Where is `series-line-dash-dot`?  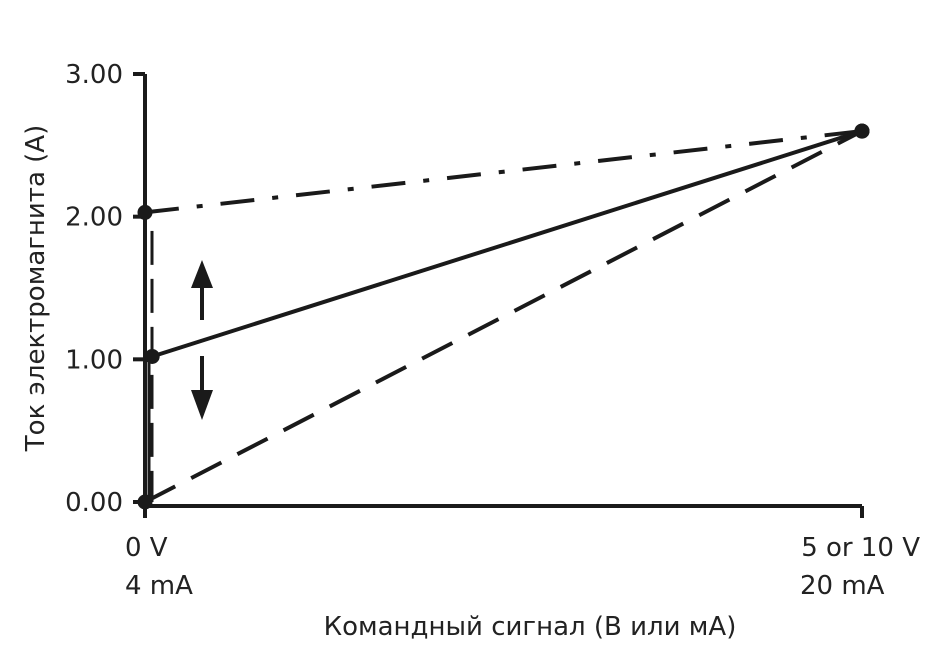
series-line-dash-dot is located at coordinates (503, 172).